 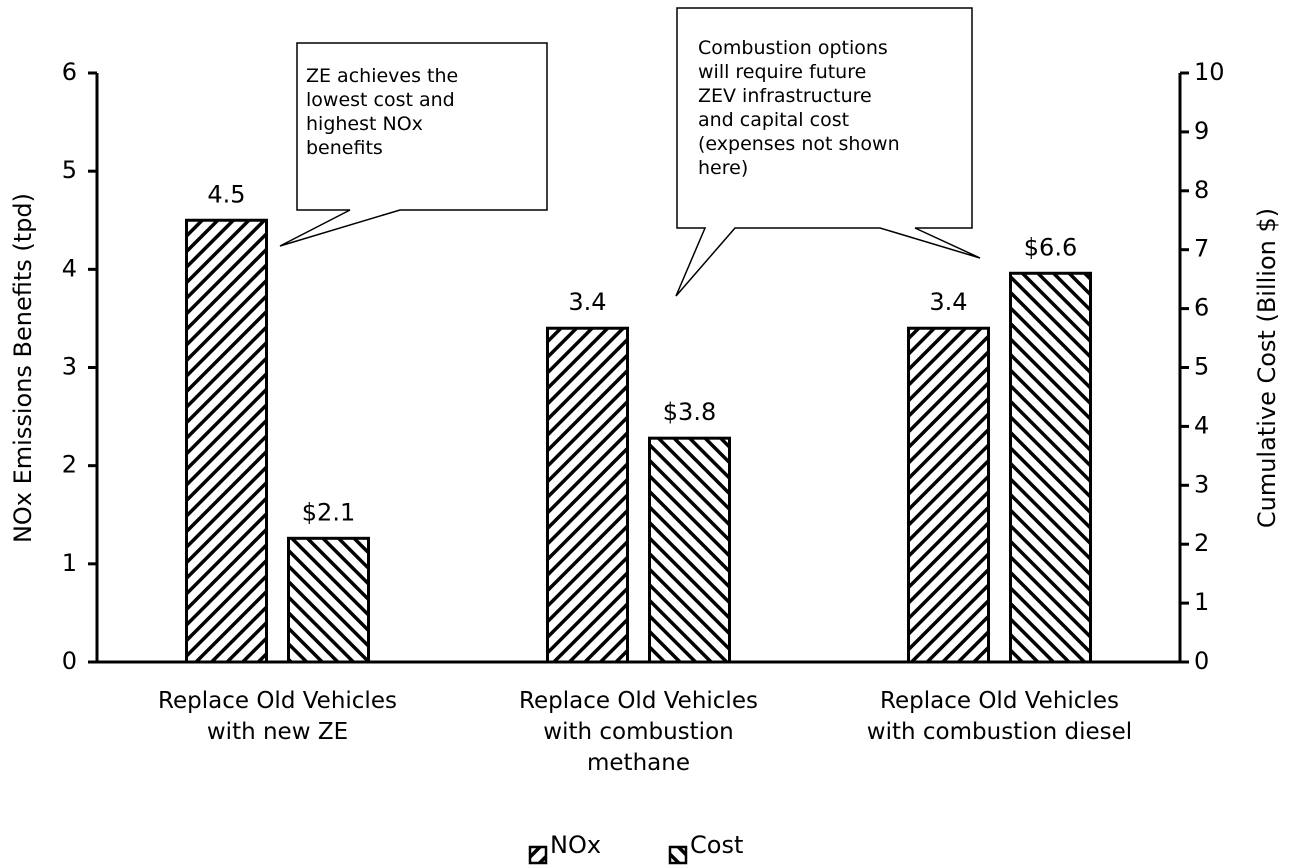 What do you see at coordinates (23, 368) in the screenshot?
I see `y-axis-label: NOx Emissions Benefits (tpd)` at bounding box center [23, 368].